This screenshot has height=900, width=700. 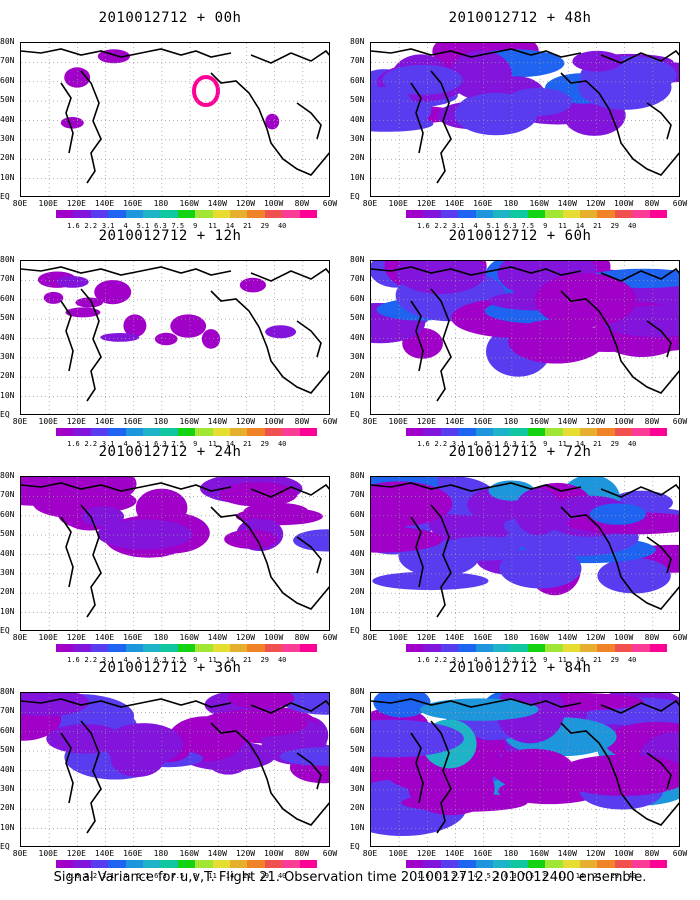 I want to click on lon-tick-label: 80W, so click(x=652, y=853).